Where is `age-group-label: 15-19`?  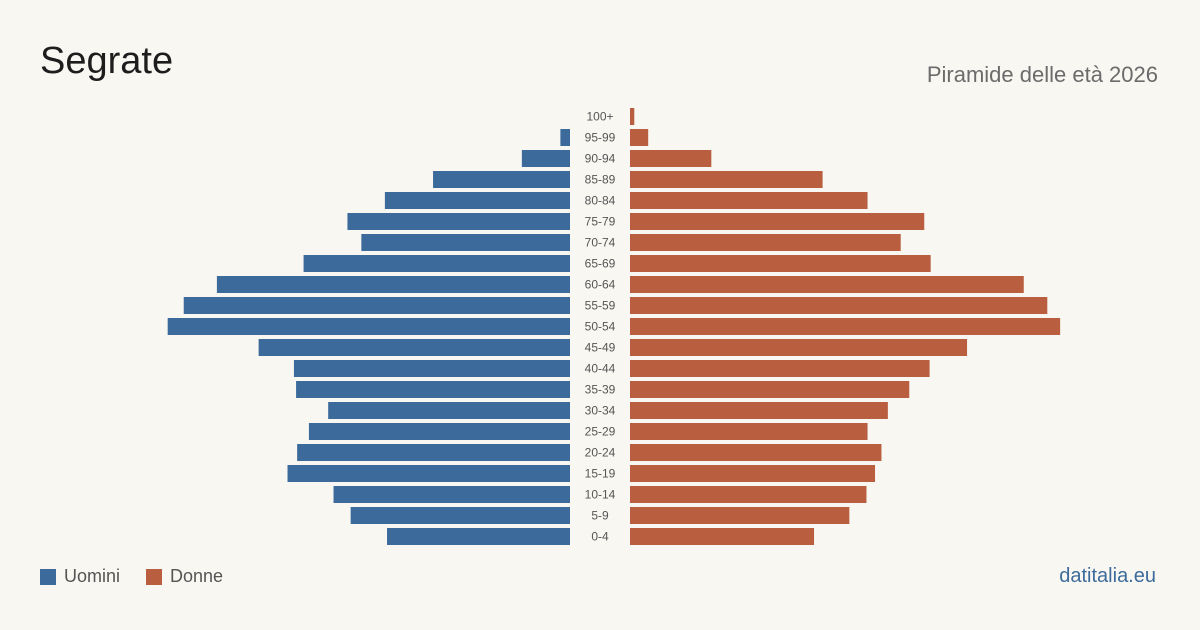 age-group-label: 15-19 is located at coordinates (600, 474).